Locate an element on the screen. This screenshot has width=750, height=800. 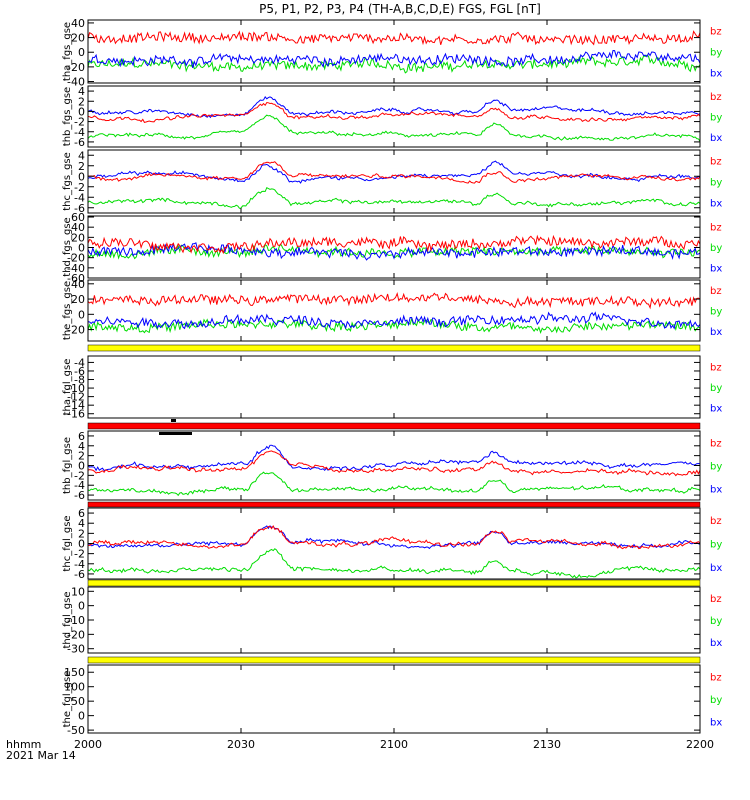
y-tick-label: -60 is located at coordinates (76, 278).